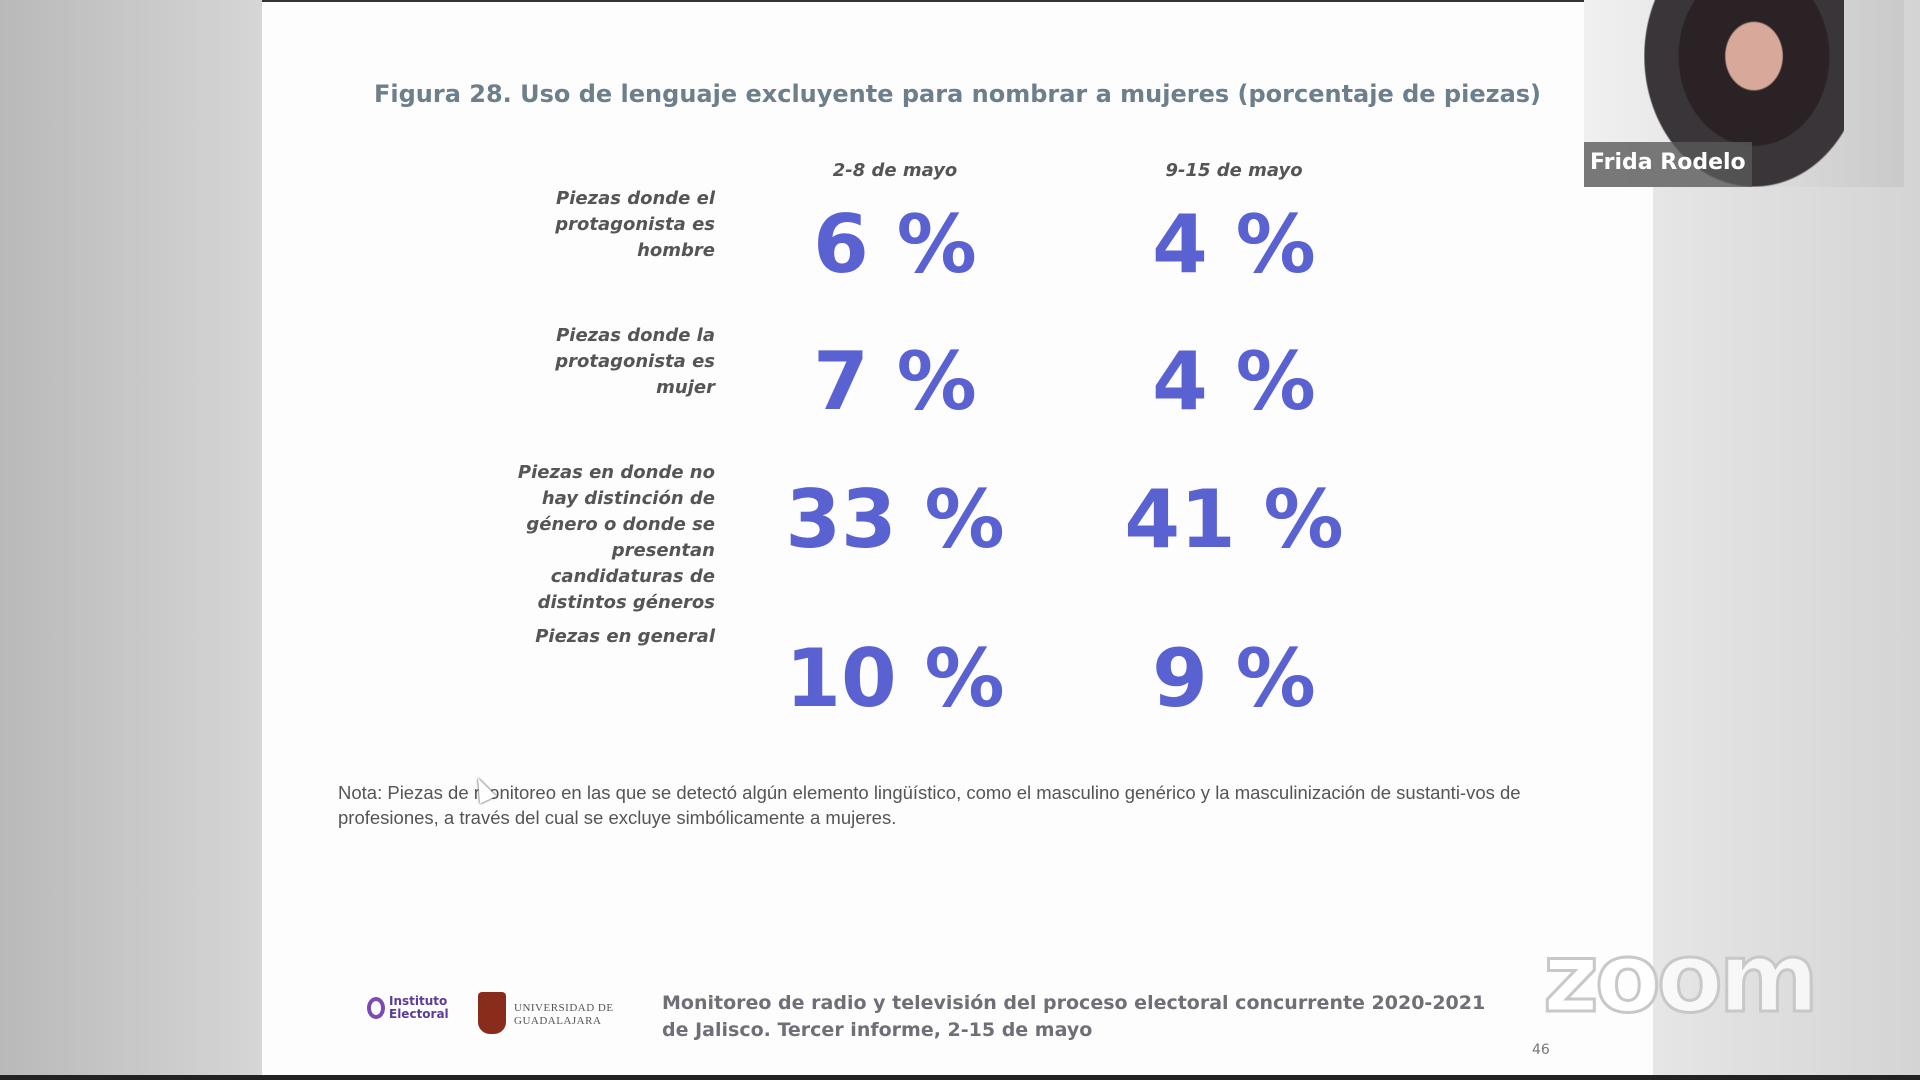 The height and width of the screenshot is (1080, 1920). I want to click on row-label: Piezas en general, so click(595, 637).